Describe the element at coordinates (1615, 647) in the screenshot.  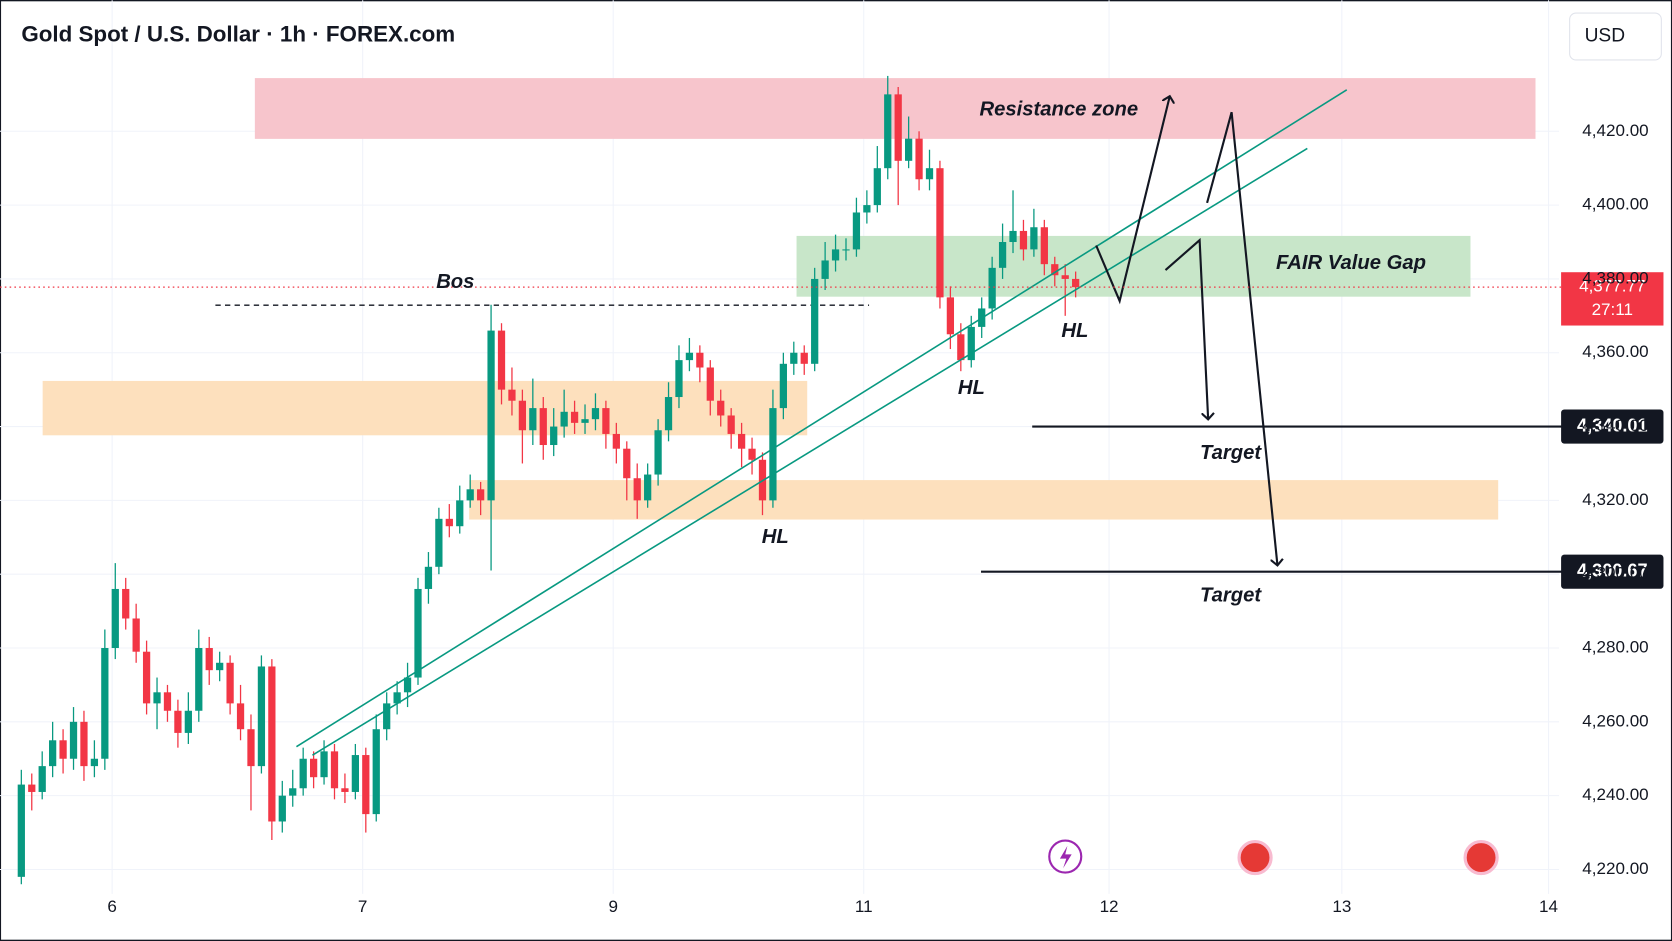
I see `y-tick-label: 4,280.00` at that location.